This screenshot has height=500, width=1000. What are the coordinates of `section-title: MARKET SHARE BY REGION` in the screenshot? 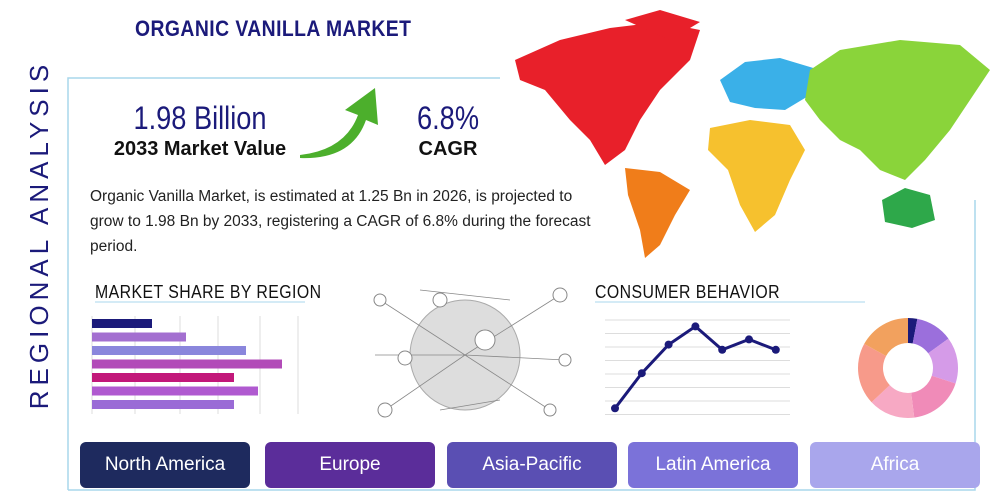 It's located at (208, 292).